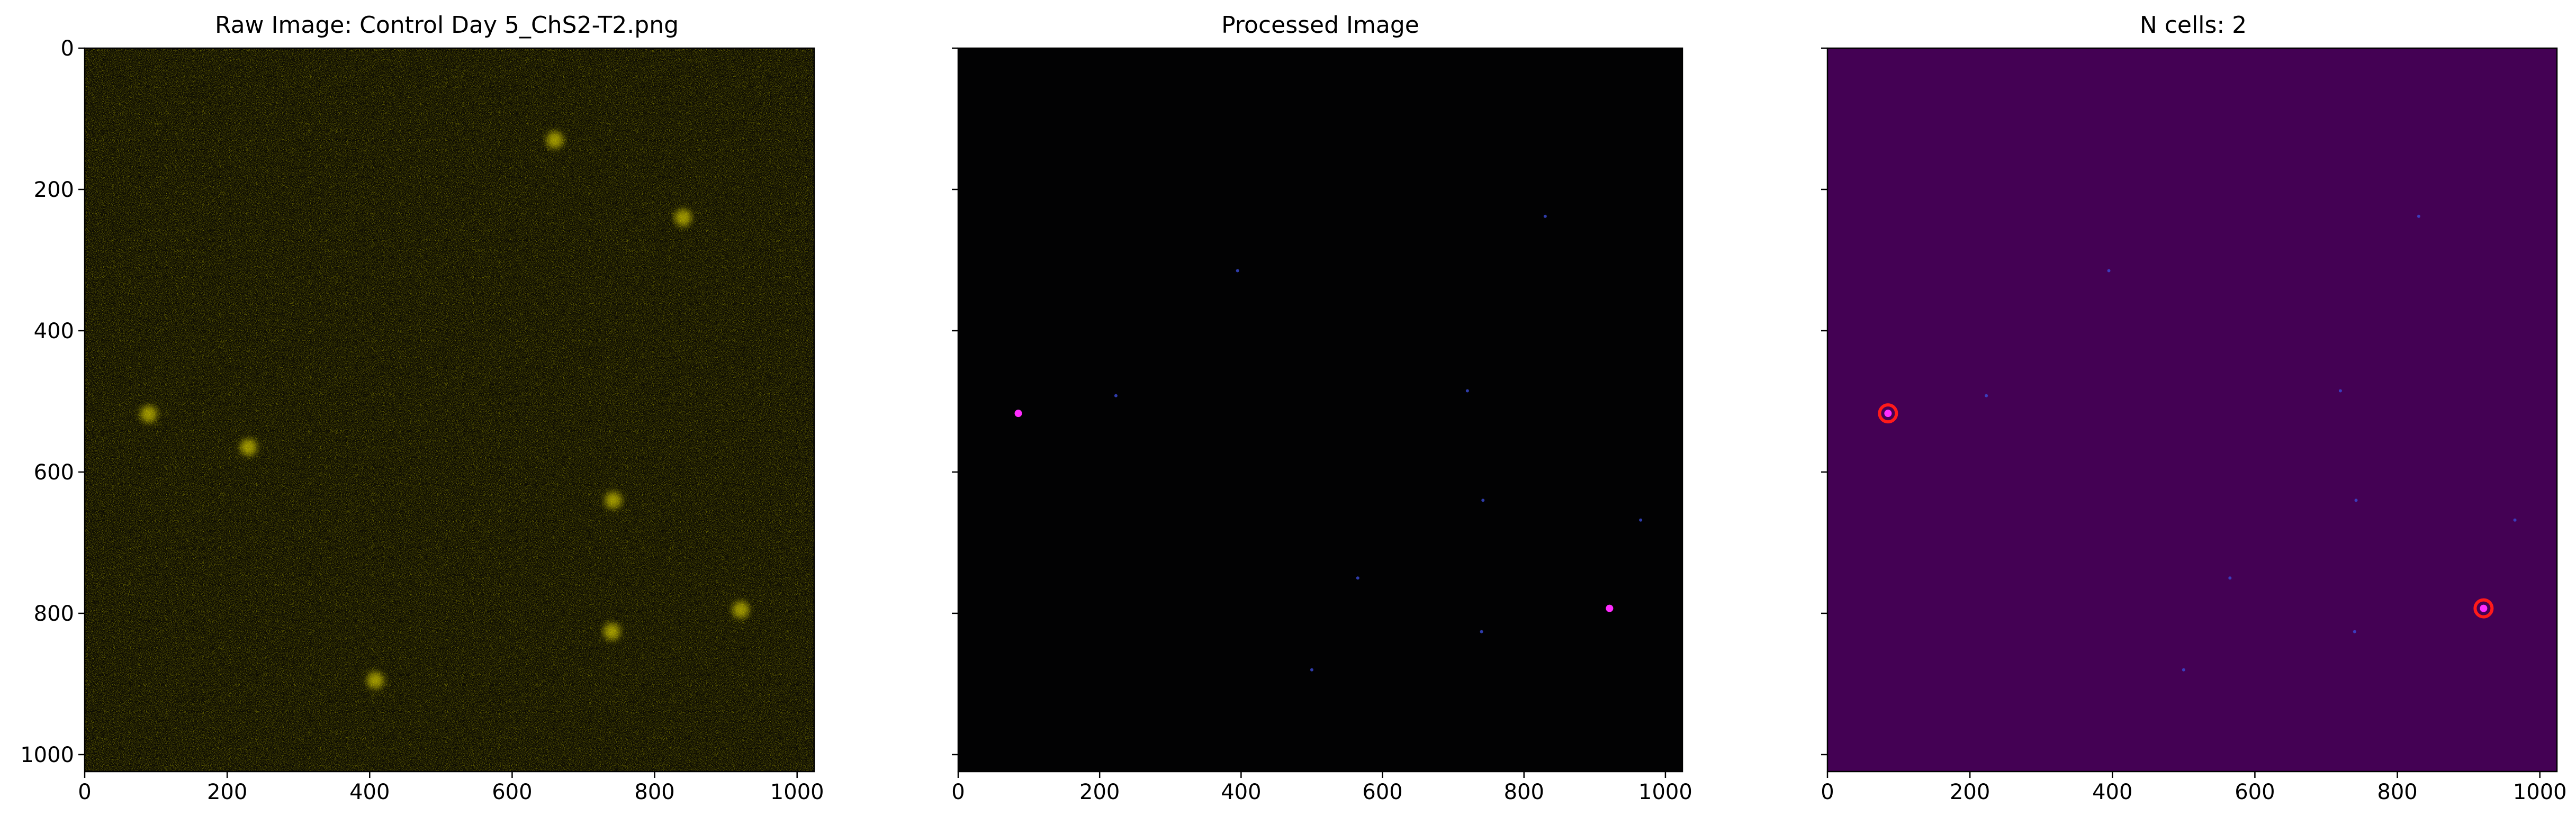 The height and width of the screenshot is (825, 2576). Describe the element at coordinates (54, 190) in the screenshot. I see `y-tick-label: 200` at that location.